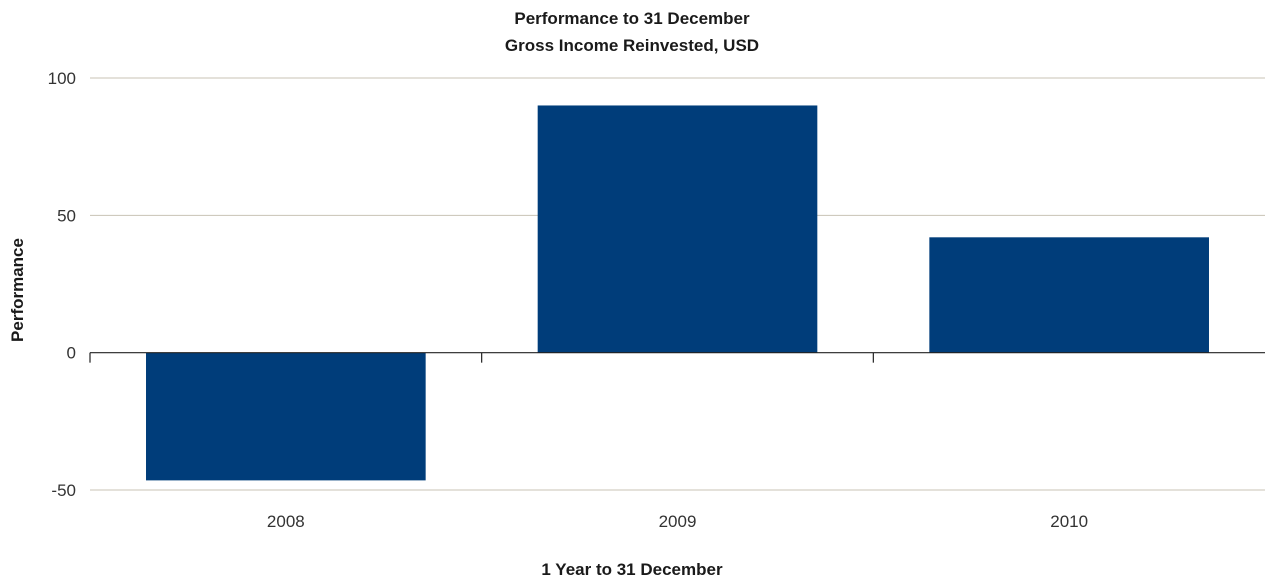 Image resolution: width=1265 pixels, height=582 pixels. Describe the element at coordinates (62, 78) in the screenshot. I see `y-tick-label: 100` at that location.